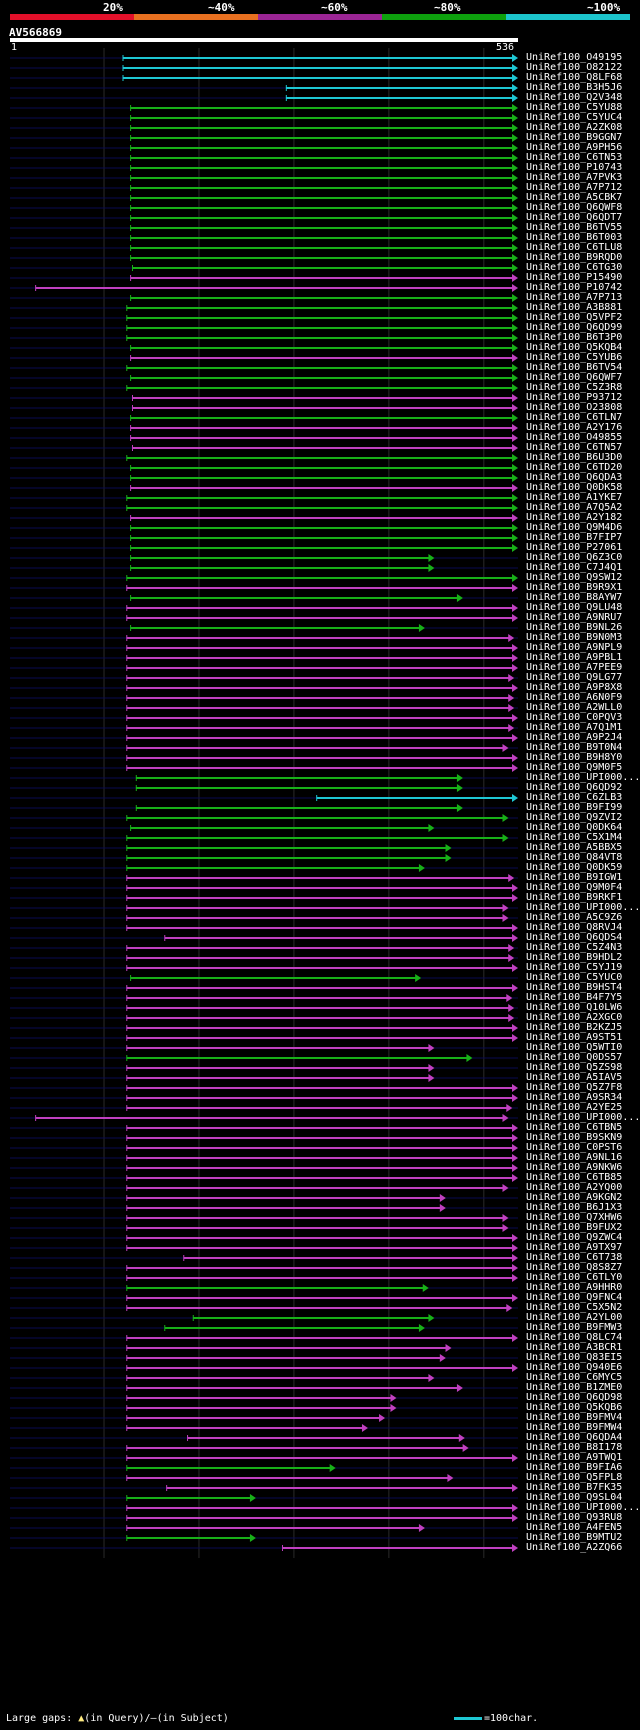  What do you see at coordinates (574, 317) in the screenshot?
I see `hit-label: UniRef100_Q5VPF2` at bounding box center [574, 317].